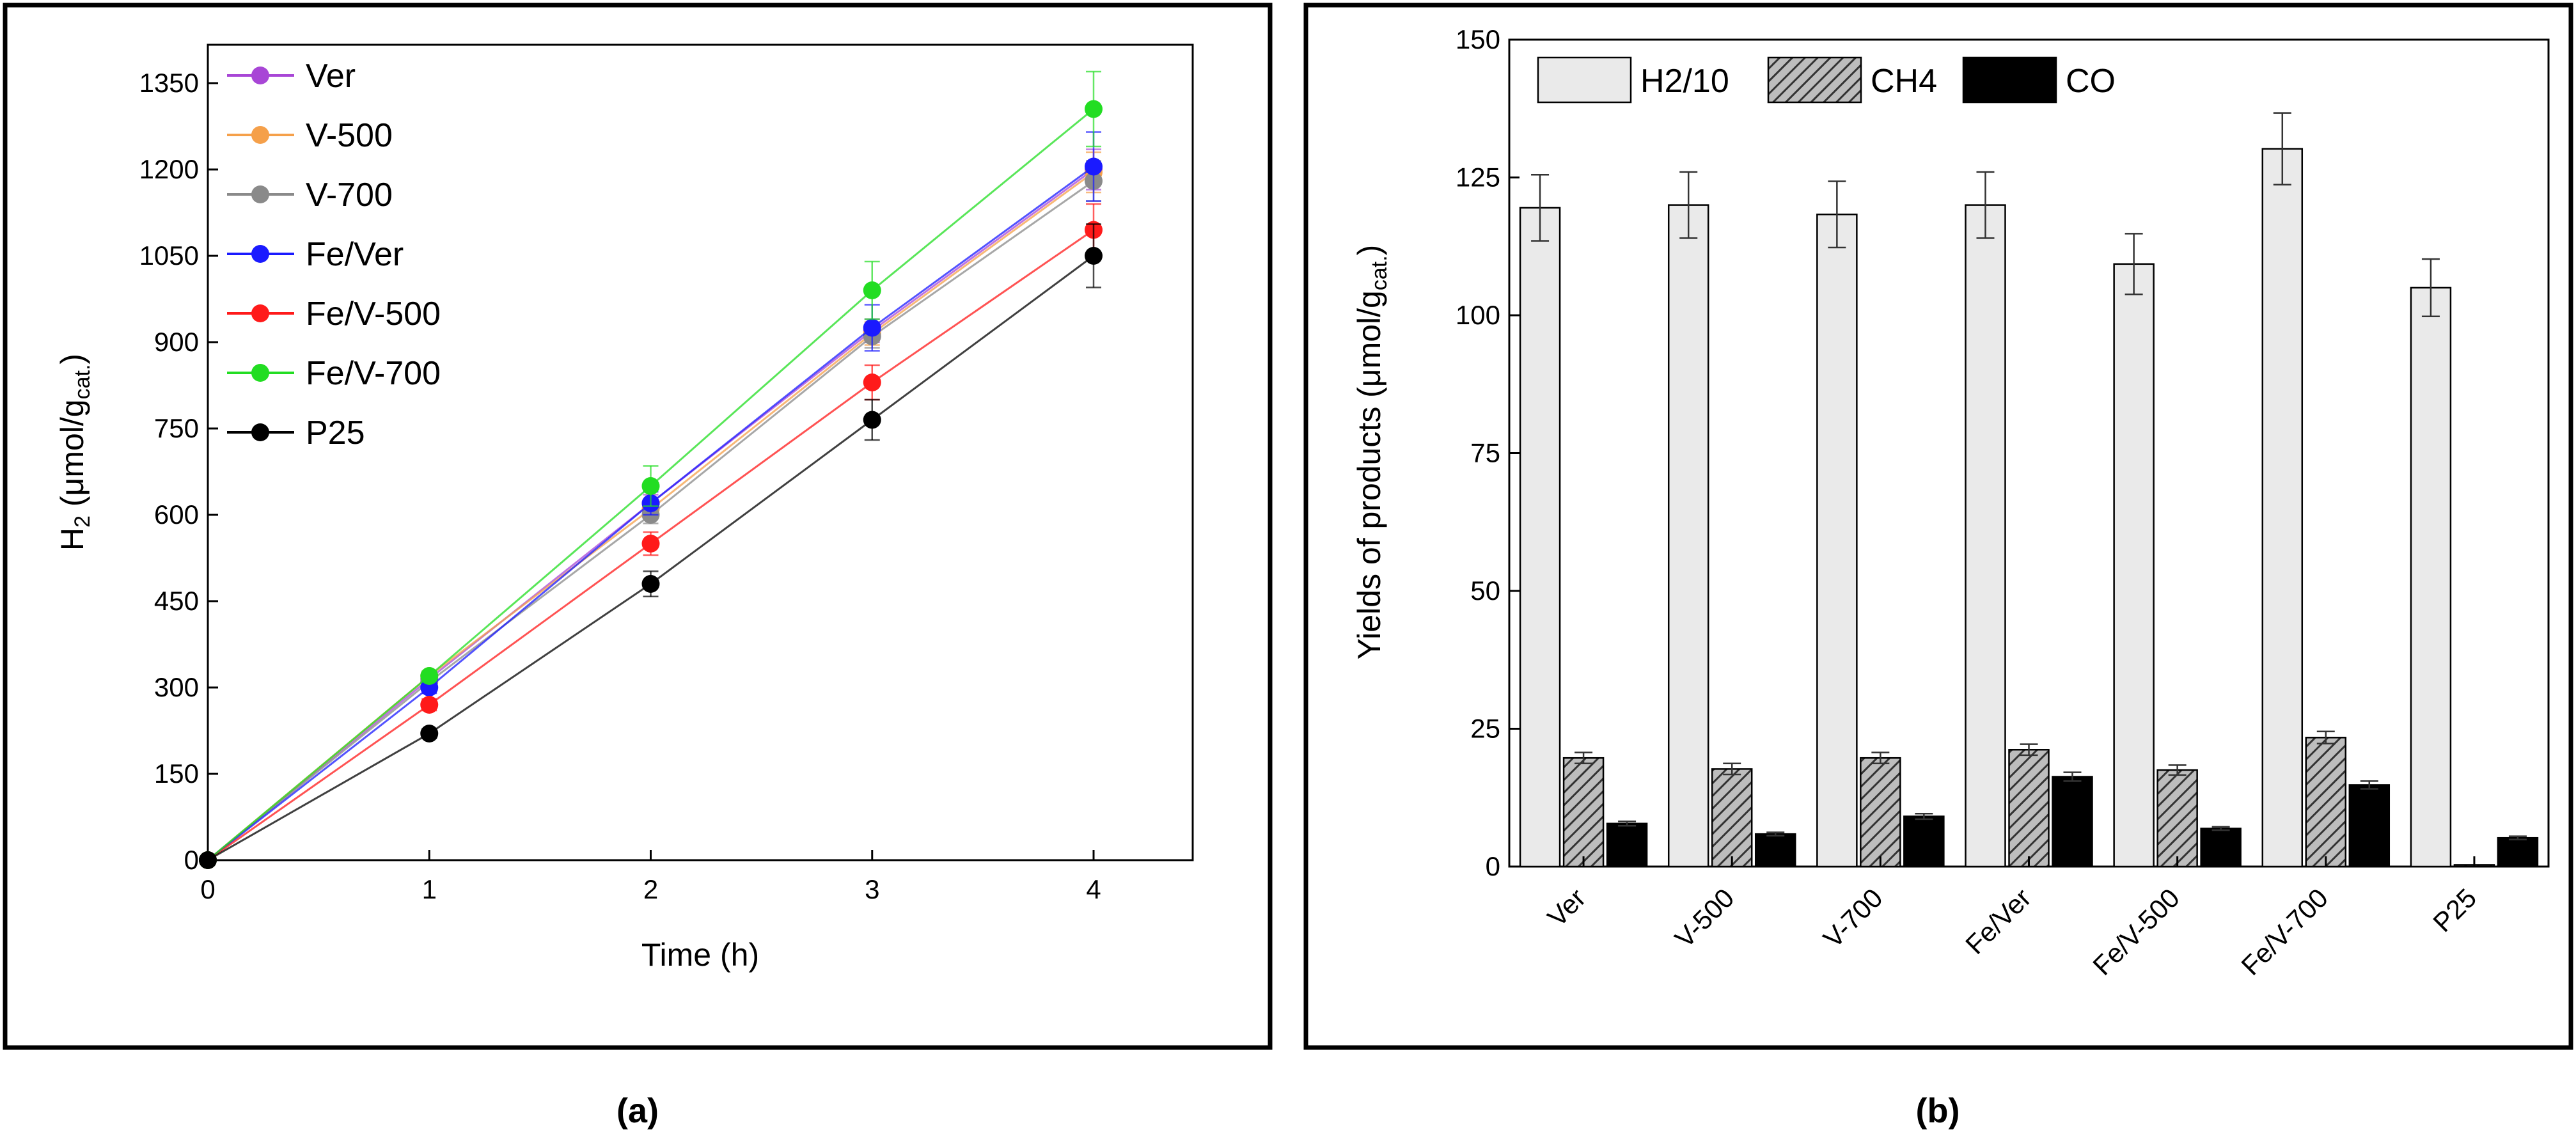 The image size is (2576, 1139). I want to click on legend-item-fe-v-700: Fe/V-700, so click(334, 373).